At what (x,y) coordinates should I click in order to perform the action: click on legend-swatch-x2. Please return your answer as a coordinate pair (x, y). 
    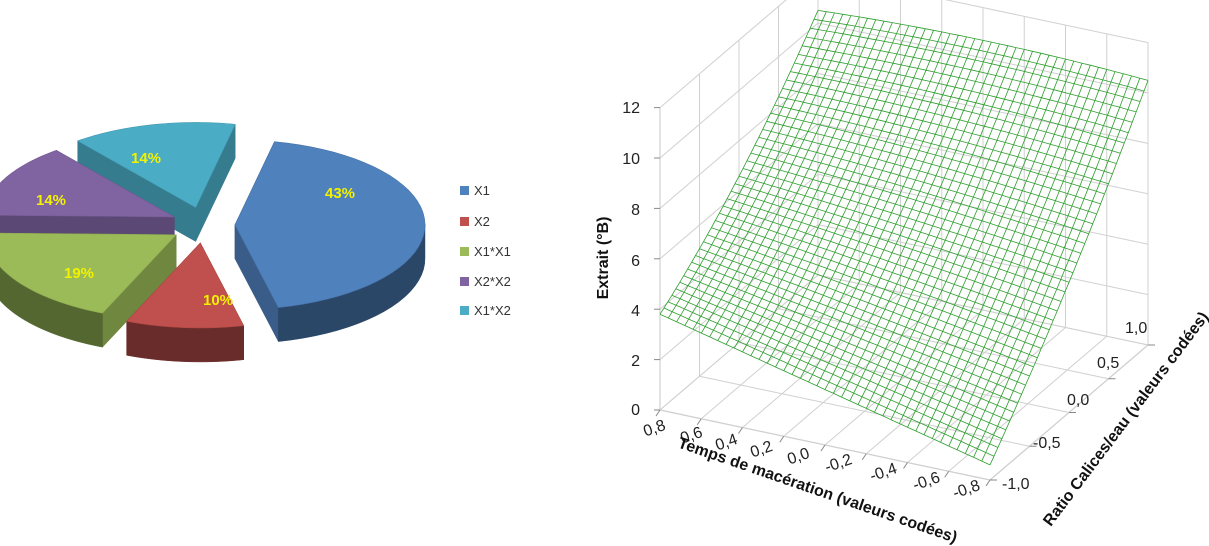
    Looking at the image, I should click on (464, 221).